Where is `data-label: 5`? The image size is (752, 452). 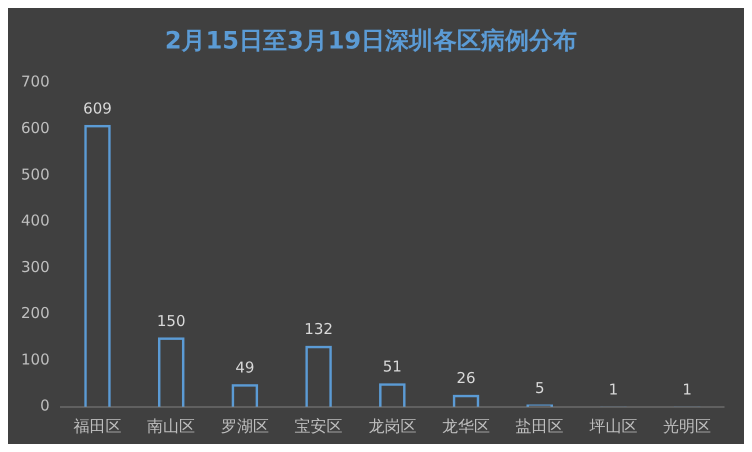
data-label: 5 is located at coordinates (539, 387).